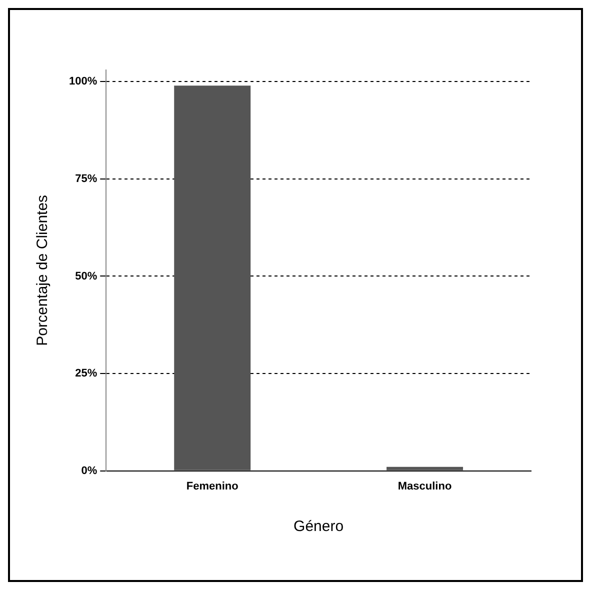 The width and height of the screenshot is (591, 590). Describe the element at coordinates (86, 374) in the screenshot. I see `y-tick-label: 25%` at that location.